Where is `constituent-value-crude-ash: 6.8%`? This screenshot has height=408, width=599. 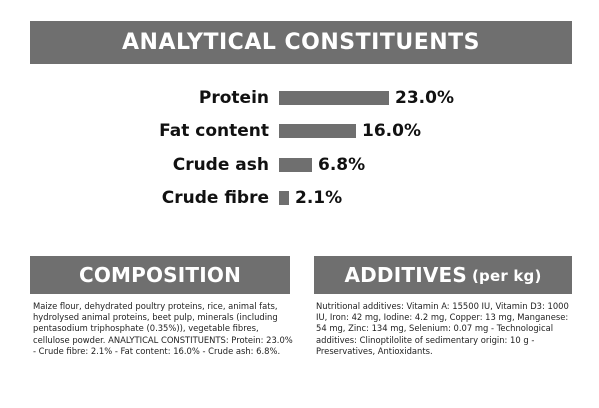 constituent-value-crude-ash: 6.8% is located at coordinates (342, 165).